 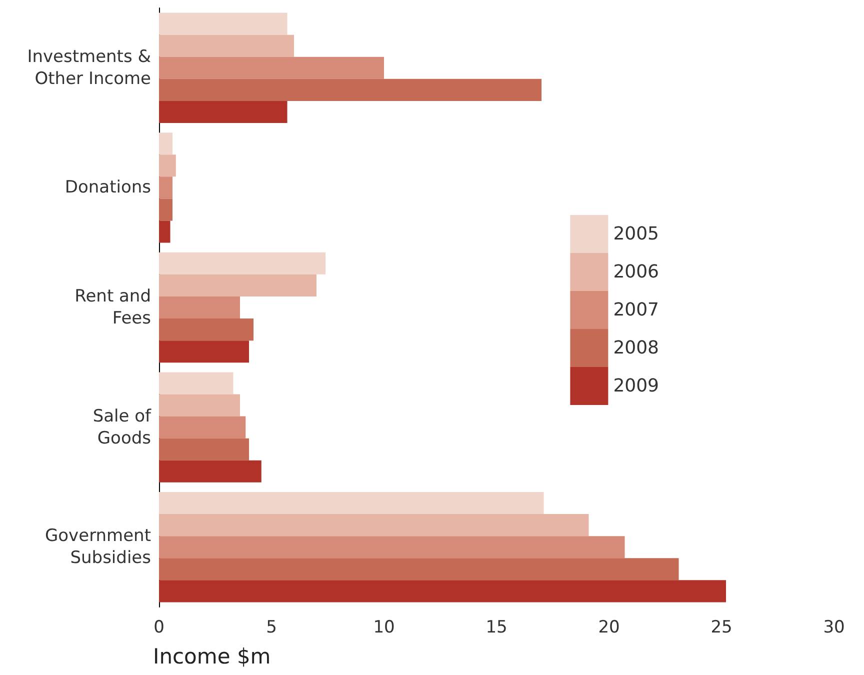 I want to click on x-tick-label: 15, so click(x=497, y=628).